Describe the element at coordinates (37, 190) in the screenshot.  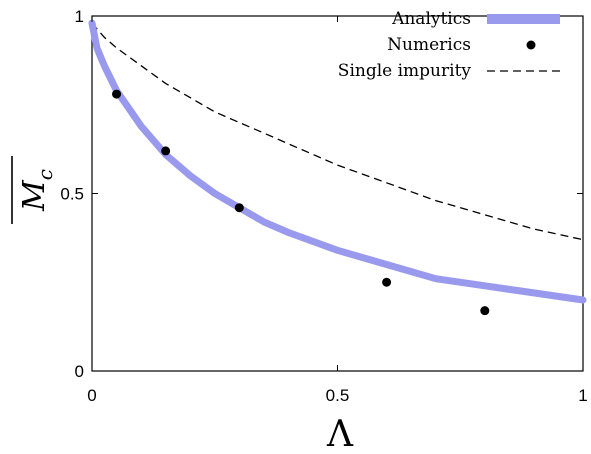
I see `y-axis-label-text: Mc` at that location.